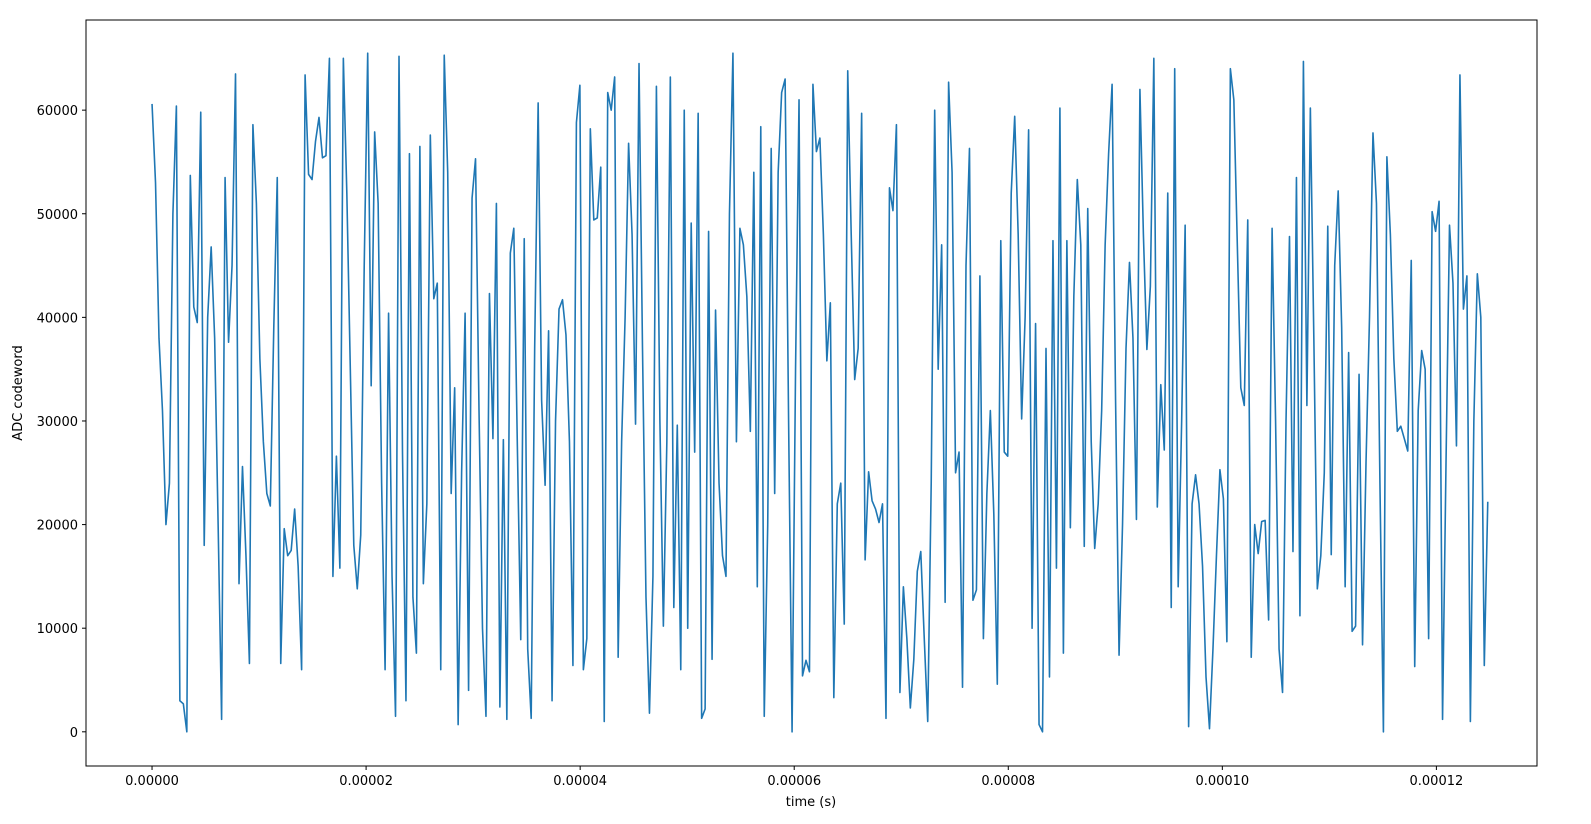 This screenshot has height=824, width=1591. I want to click on y-tick-label: 0, so click(74, 733).